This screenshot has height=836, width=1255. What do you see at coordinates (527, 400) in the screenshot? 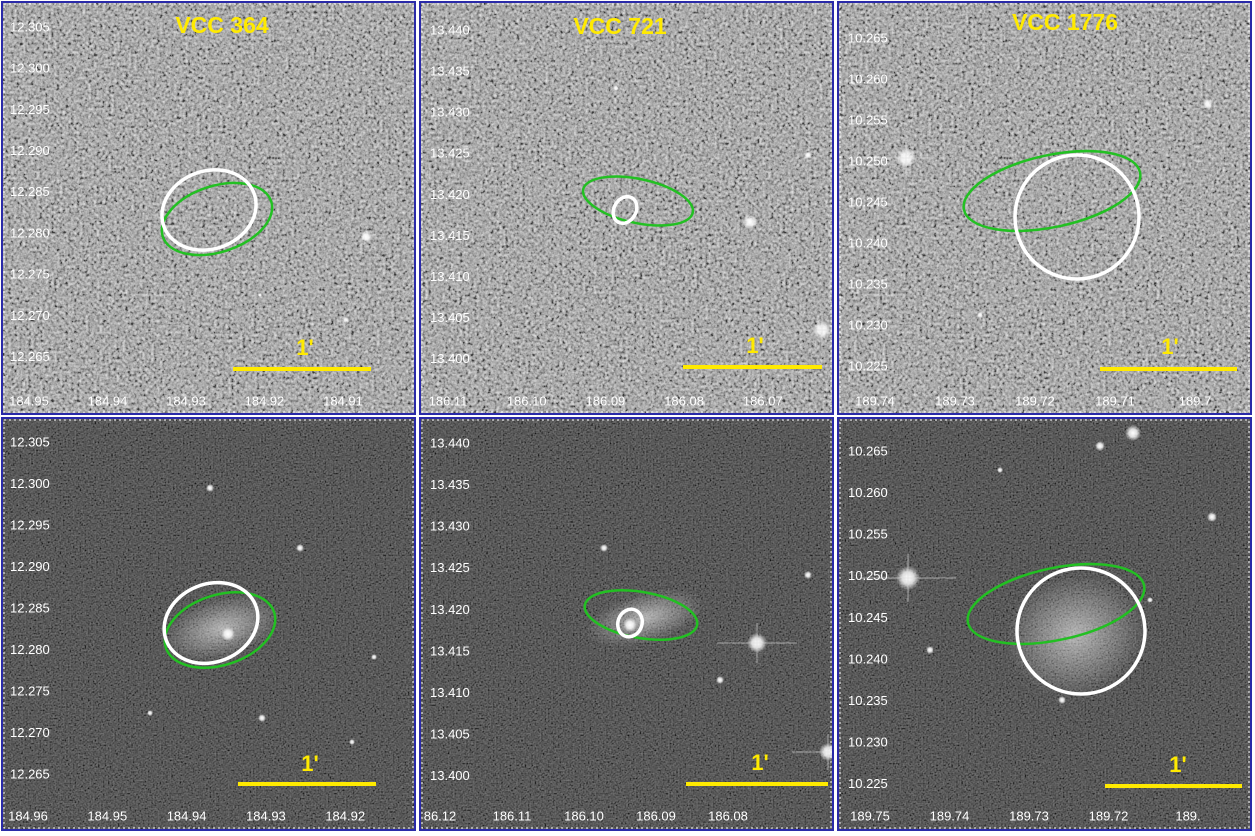
I see `x-tick-label: 186.10` at bounding box center [527, 400].